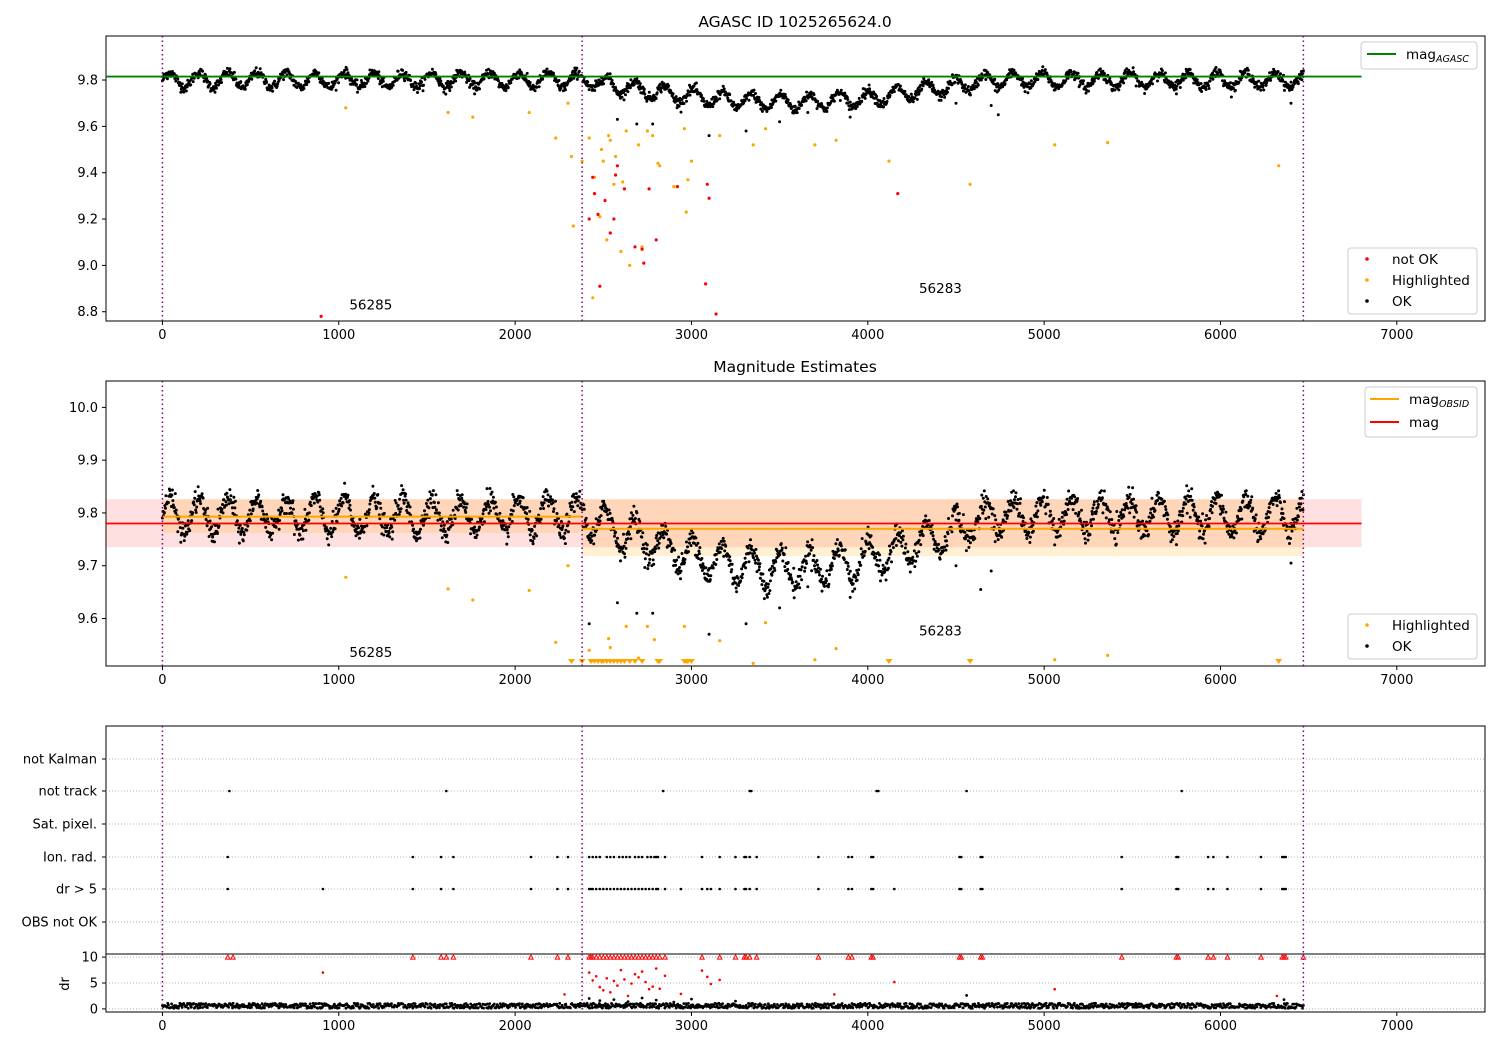 This screenshot has height=1050, width=1500. Describe the element at coordinates (940, 289) in the screenshot. I see `annotation-56283: 56283` at that location.